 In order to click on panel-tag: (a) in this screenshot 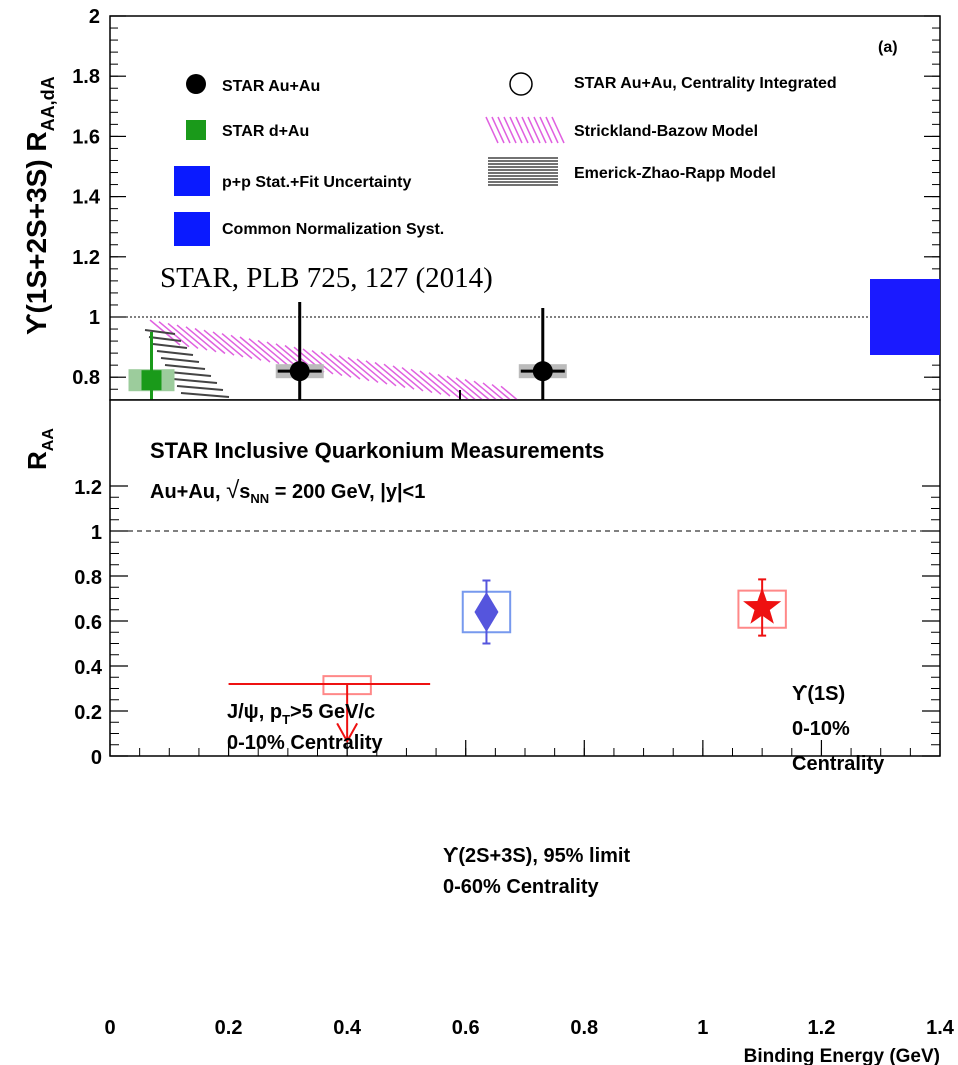, I will do `click(888, 47)`.